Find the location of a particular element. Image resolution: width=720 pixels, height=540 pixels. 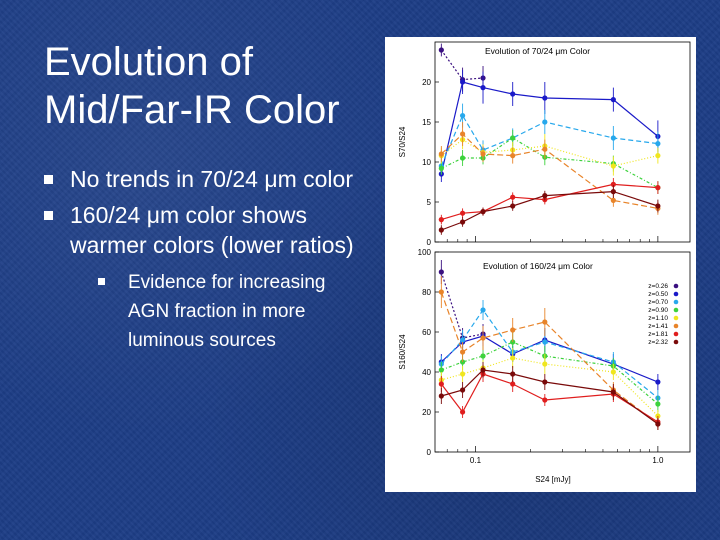

y-ticks: 0 5 10 15 20 is located at coordinates (430, 162).